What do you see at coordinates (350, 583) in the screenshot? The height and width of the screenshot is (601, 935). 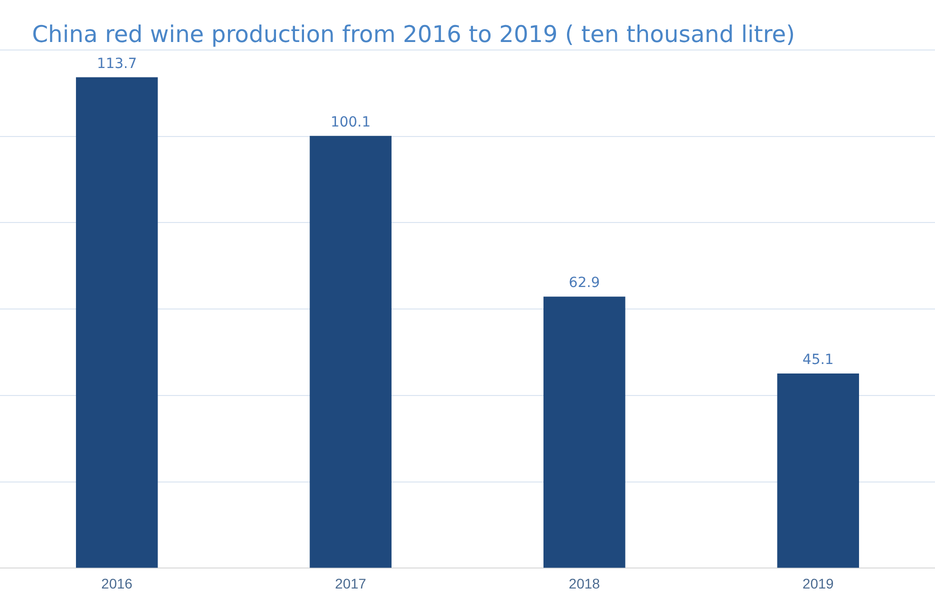 I see `x-tick-label: 2017` at bounding box center [350, 583].